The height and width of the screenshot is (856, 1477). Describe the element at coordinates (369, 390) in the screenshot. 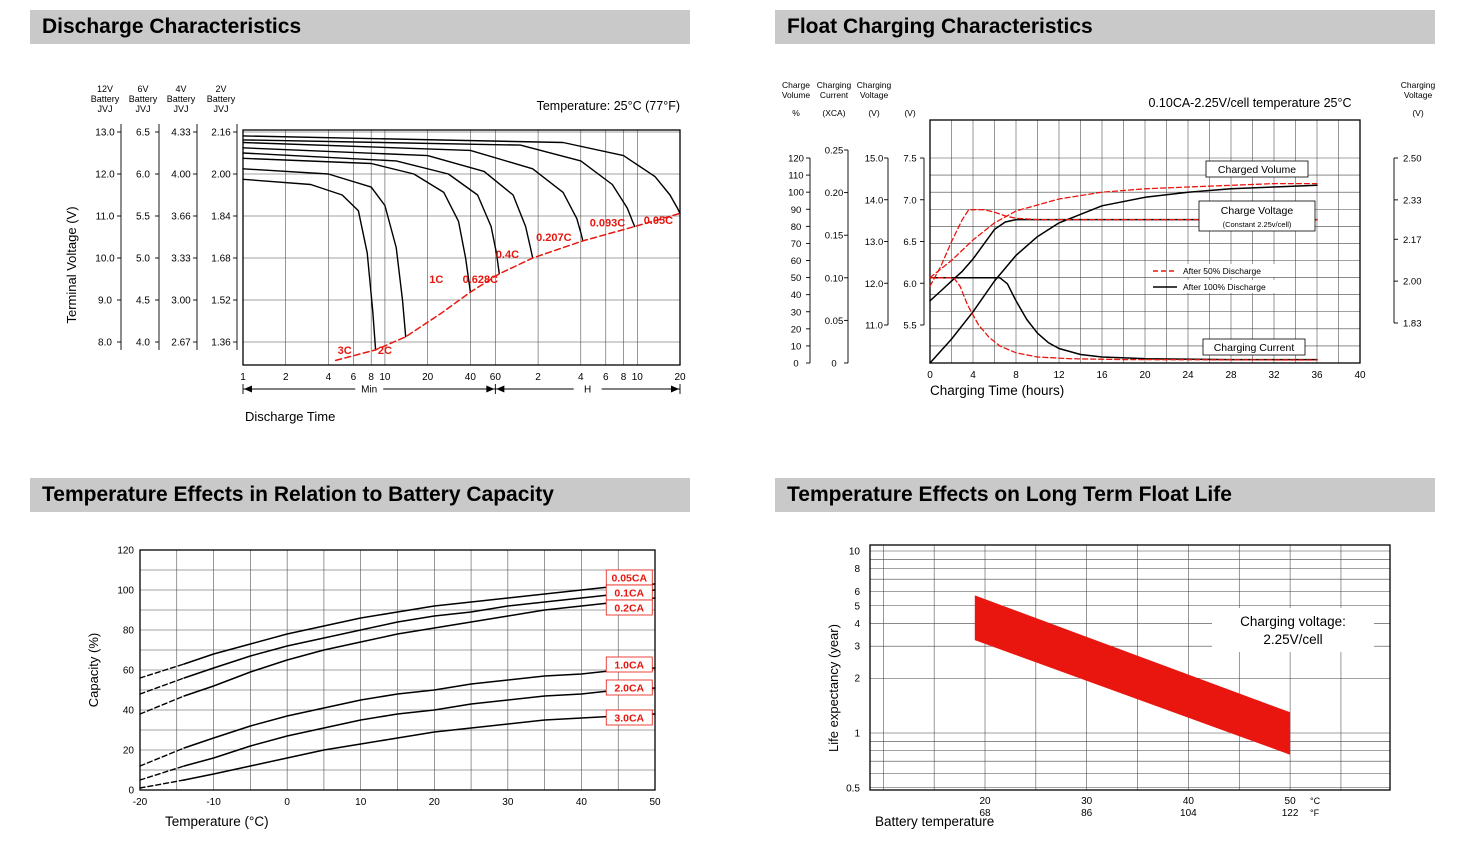

I see `svg-text: Min` at that location.